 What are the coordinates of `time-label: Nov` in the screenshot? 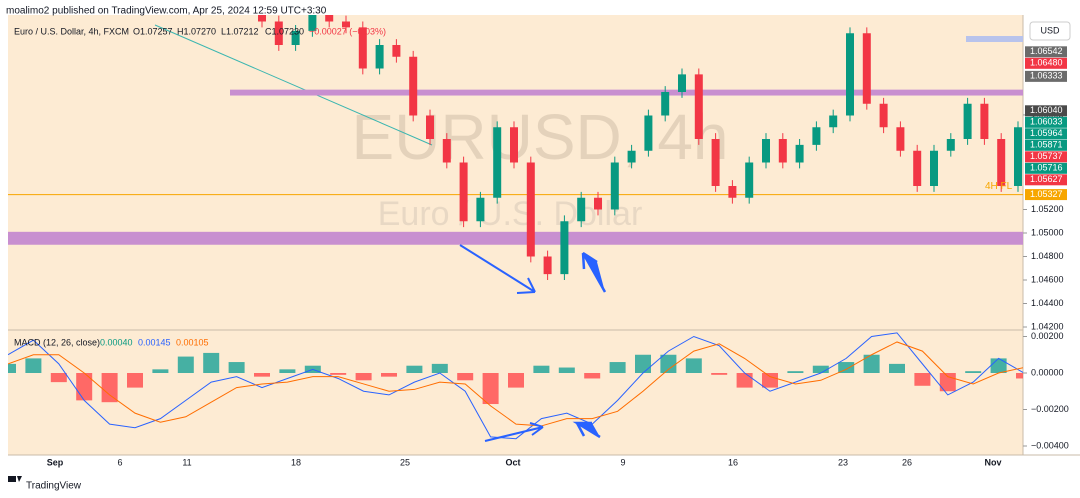 It's located at (992, 462).